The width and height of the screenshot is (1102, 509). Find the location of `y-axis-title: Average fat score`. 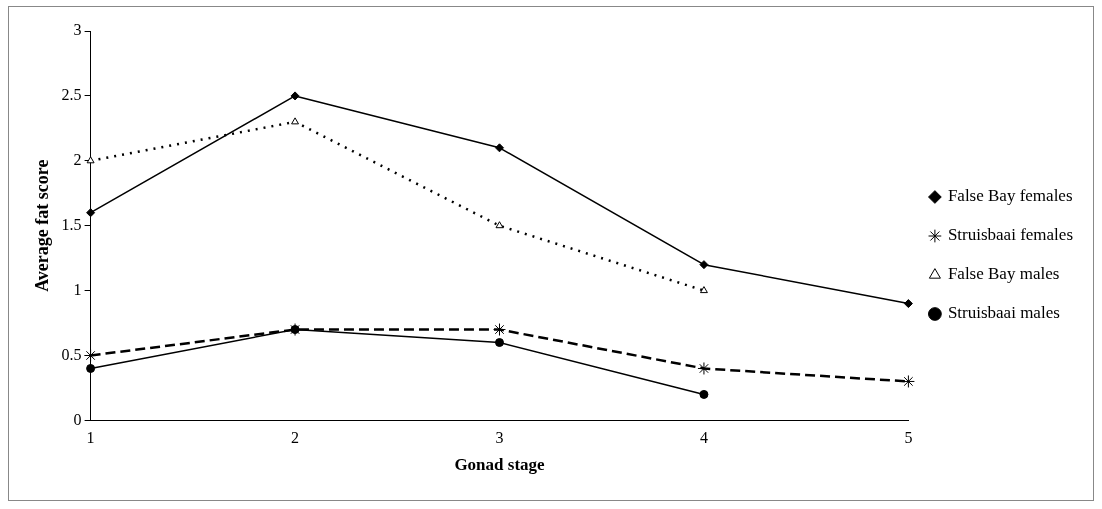

y-axis-title: Average fat score is located at coordinates (42, 225).